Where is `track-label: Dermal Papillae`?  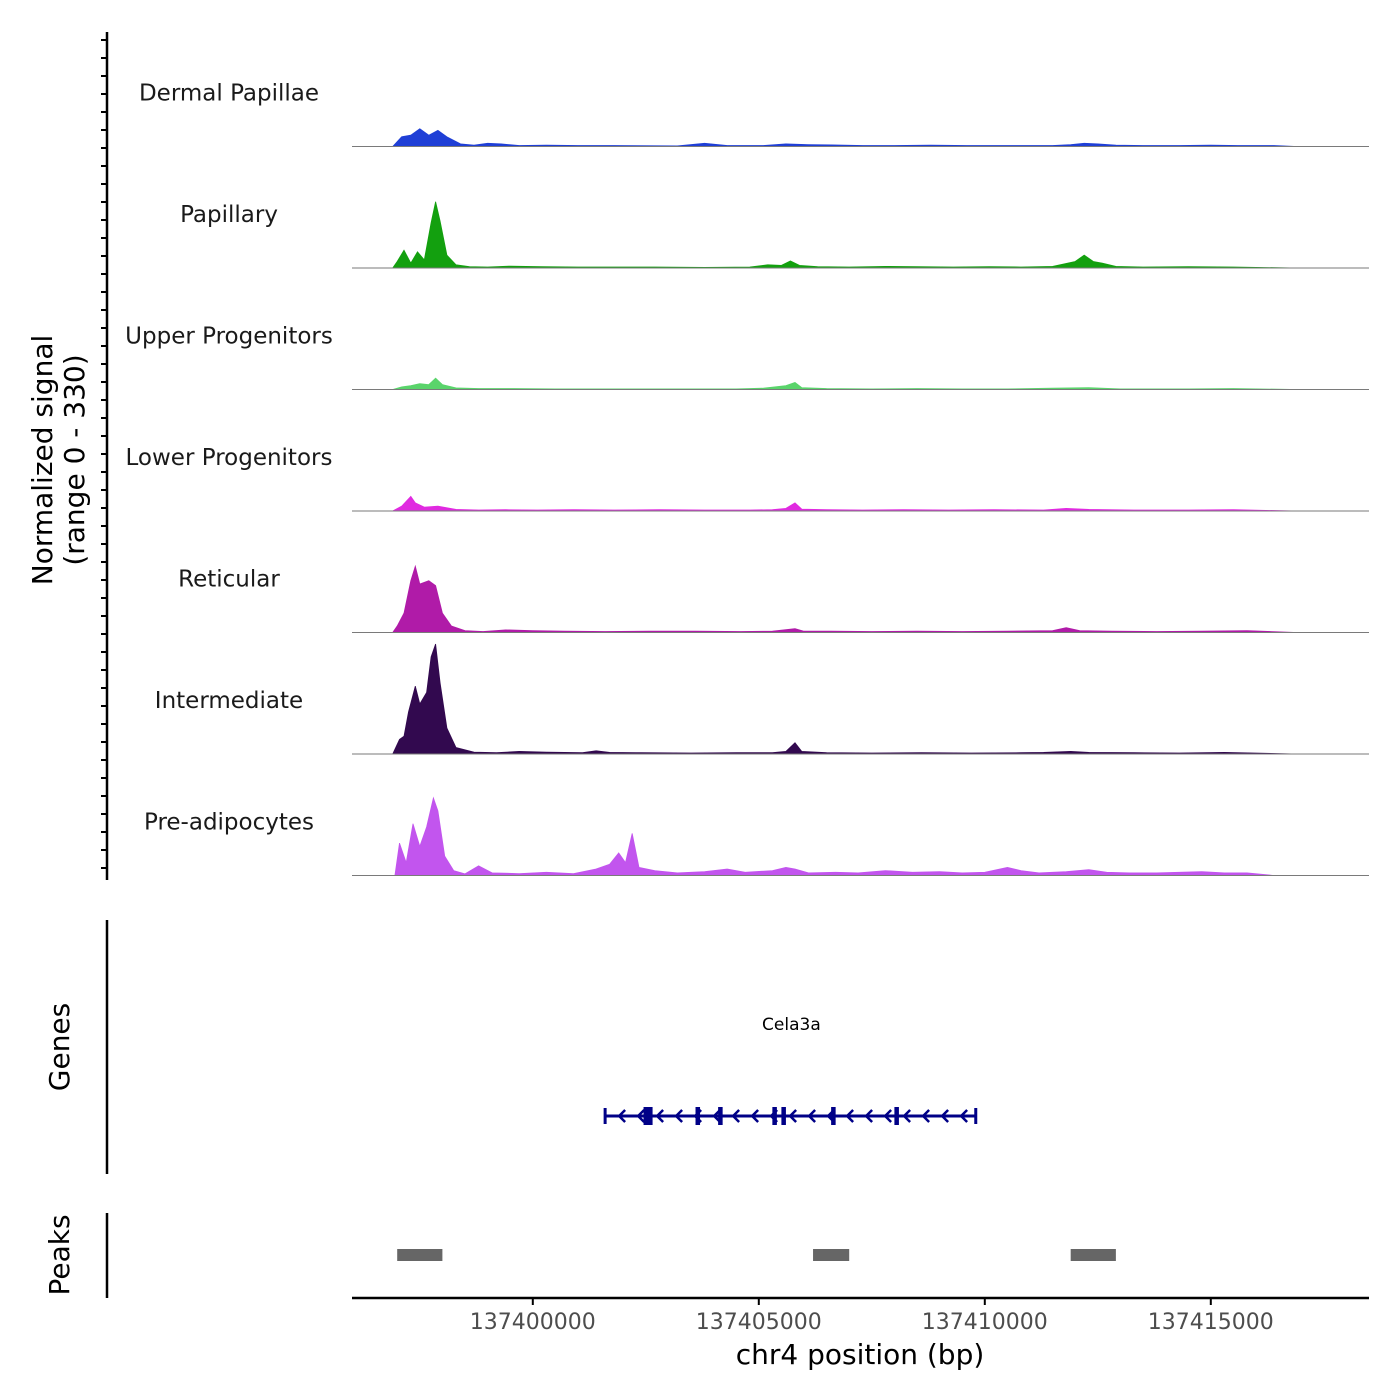 track-label: Dermal Papillae is located at coordinates (229, 94).